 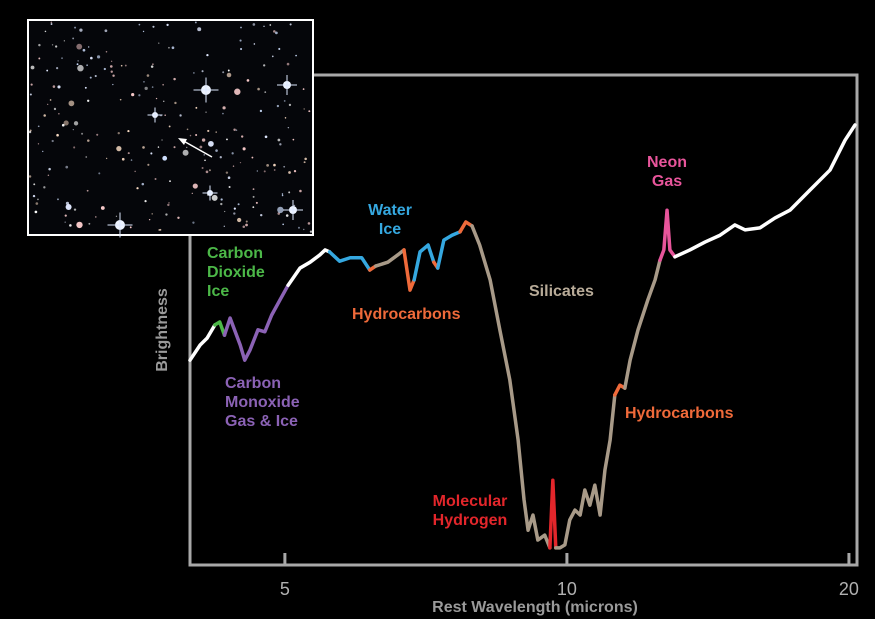 What do you see at coordinates (262, 402) in the screenshot?
I see `annotation: Carbon Monoxide Gas & Ice` at bounding box center [262, 402].